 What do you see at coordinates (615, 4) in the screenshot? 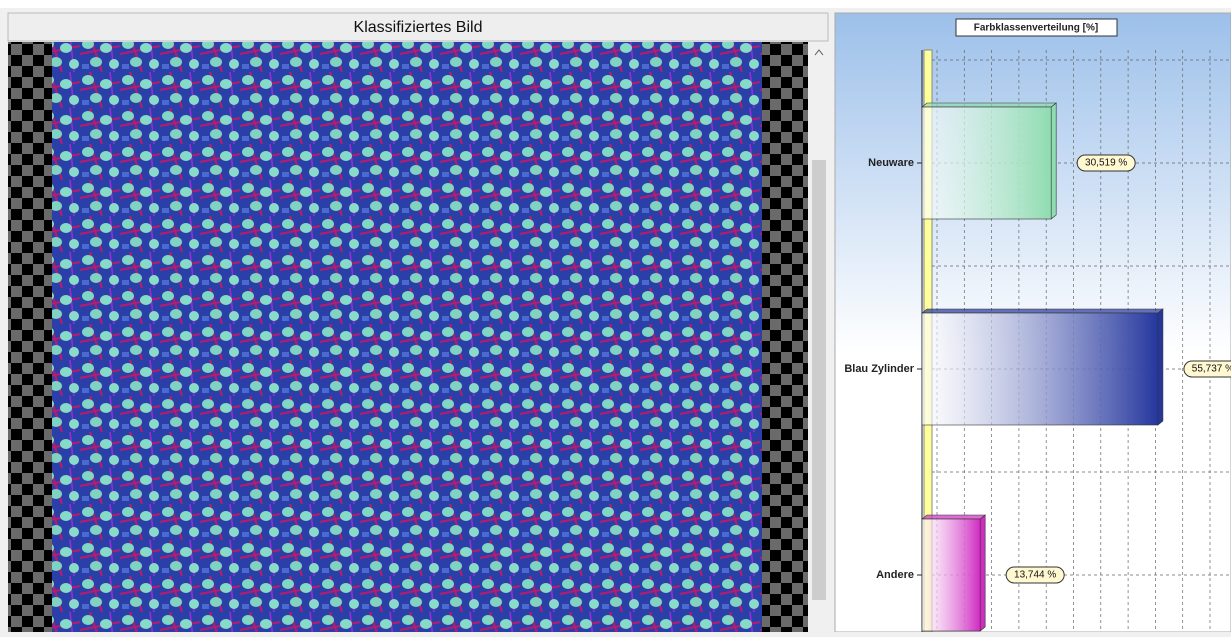
I see `top-bar` at bounding box center [615, 4].